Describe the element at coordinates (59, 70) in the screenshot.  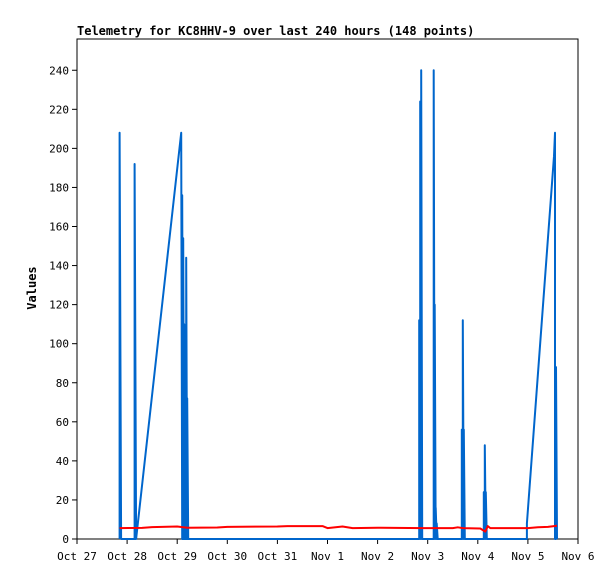
I see `y-tick-label: 240` at that location.